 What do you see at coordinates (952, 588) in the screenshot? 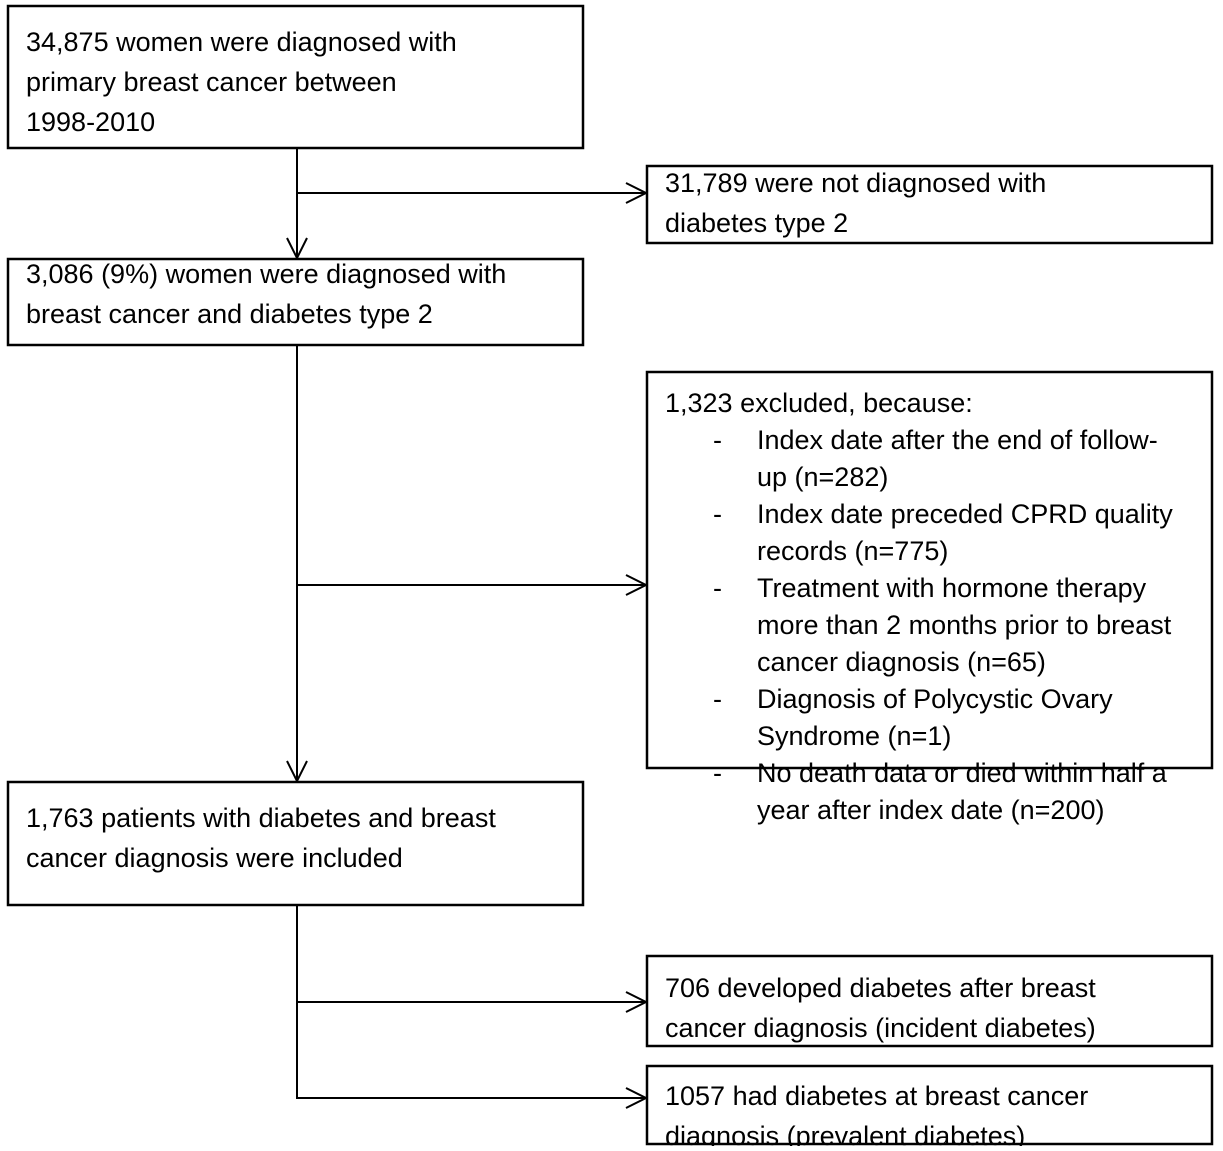
I see `bullet-text: Treatment with hormone therapy` at bounding box center [952, 588].